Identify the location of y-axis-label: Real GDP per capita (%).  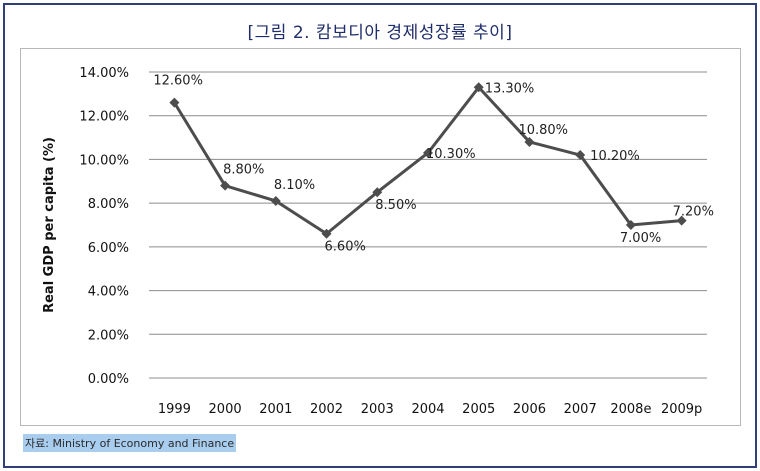
(49, 225).